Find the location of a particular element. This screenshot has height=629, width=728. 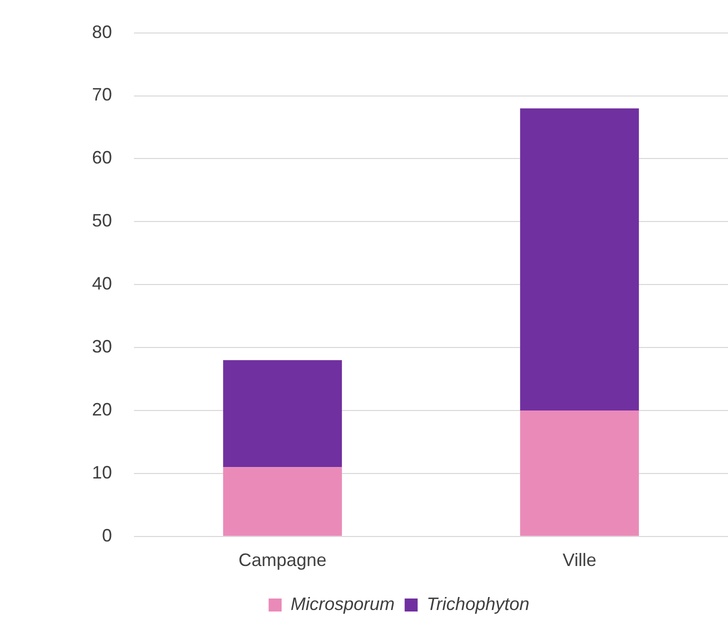

x-tick-label: Ville is located at coordinates (579, 560).